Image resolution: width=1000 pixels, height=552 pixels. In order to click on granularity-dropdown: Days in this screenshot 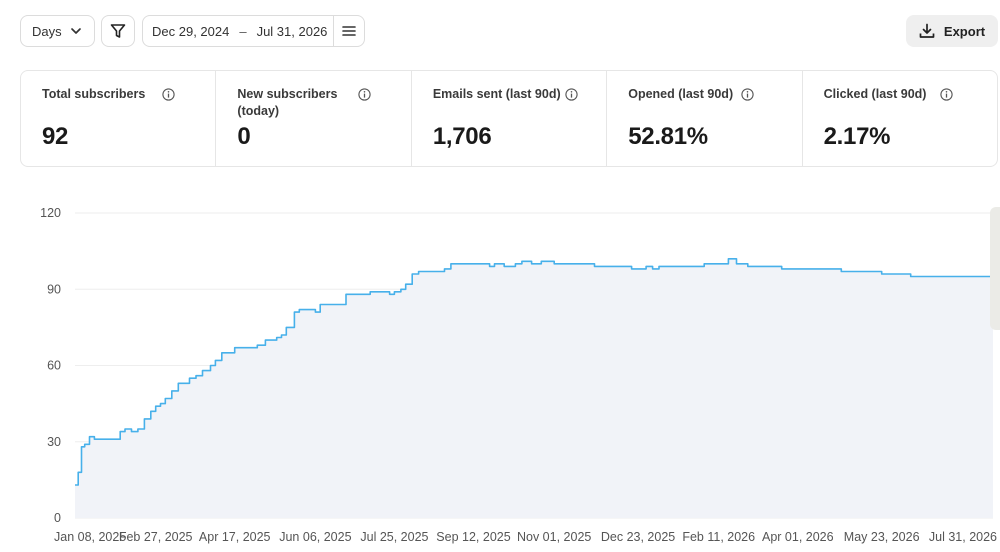, I will do `click(57, 31)`.